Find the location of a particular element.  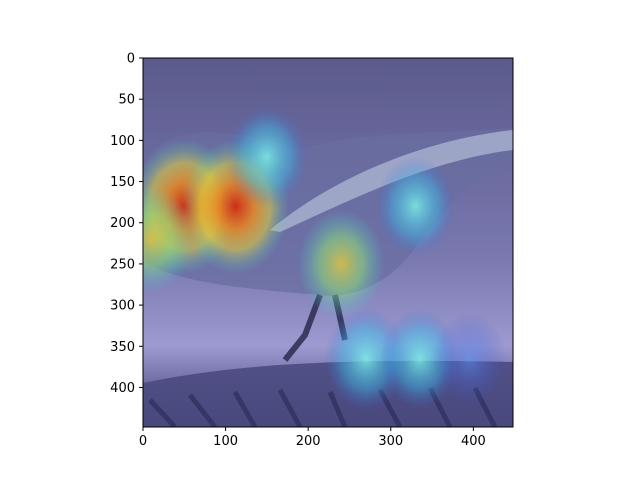

y-tick-label: 150 is located at coordinates (122, 182).